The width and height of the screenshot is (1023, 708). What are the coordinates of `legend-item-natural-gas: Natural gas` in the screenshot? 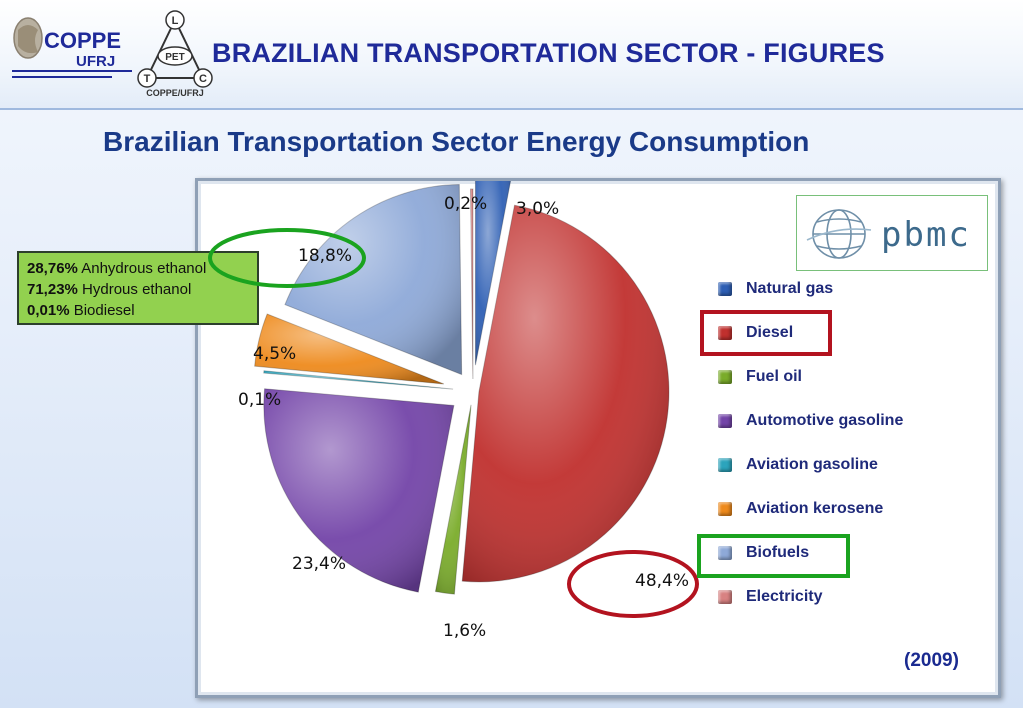 It's located at (775, 289).